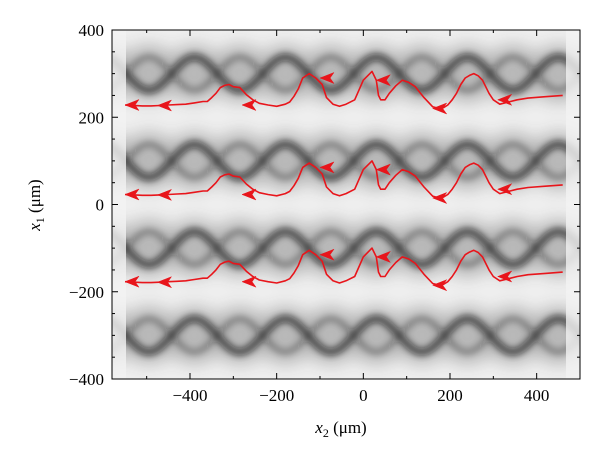 The height and width of the screenshot is (458, 600). Describe the element at coordinates (276, 395) in the screenshot. I see `x-tick-label: −200` at that location.